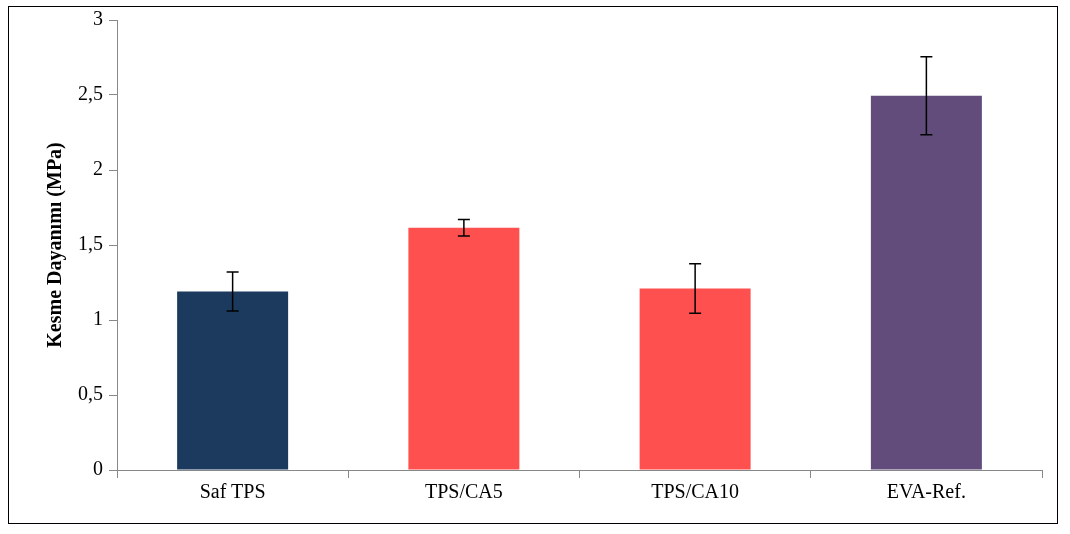 The width and height of the screenshot is (1070, 534). I want to click on x-tick-label: TPS/CA5, so click(463, 491).